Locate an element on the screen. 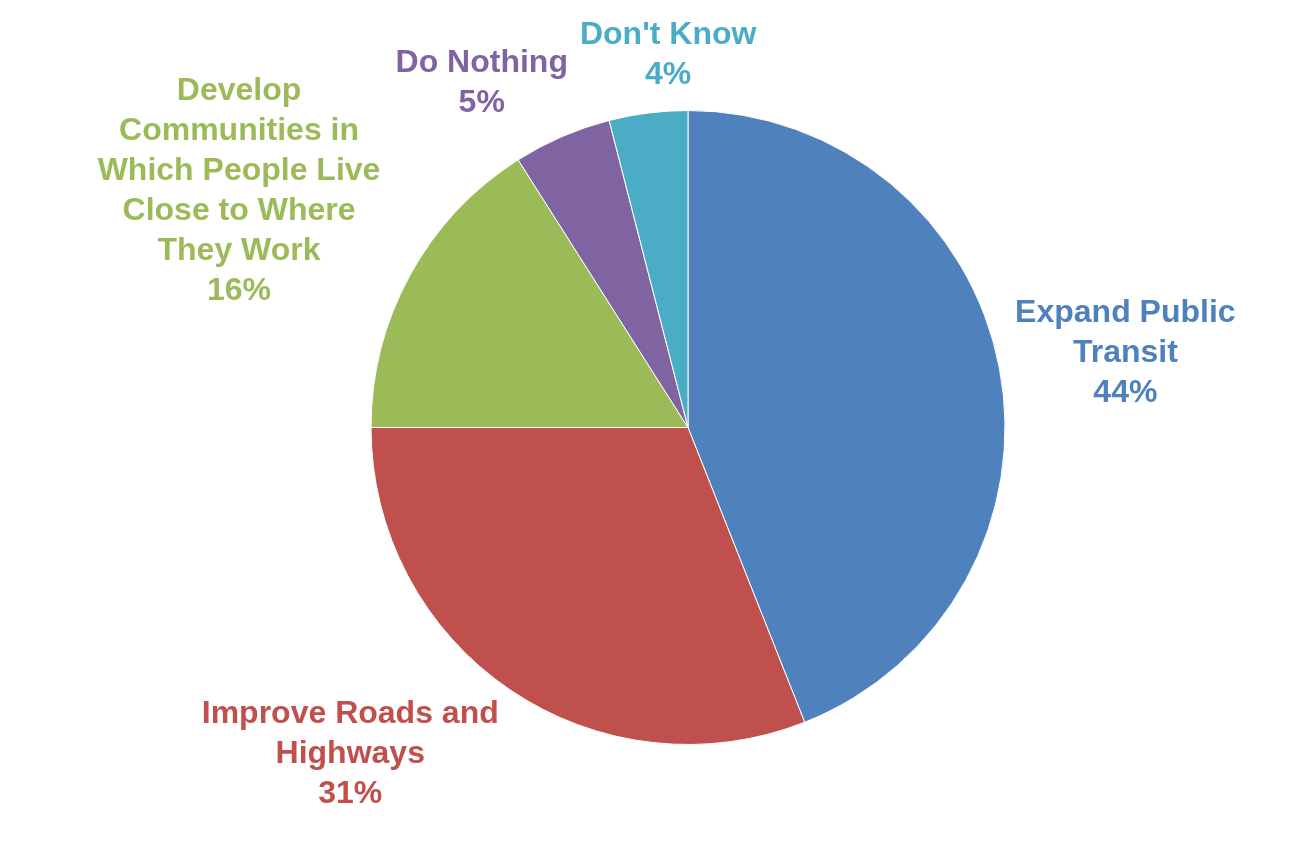  slice-label: Develop Communities in Which People Live Close to Where They Work is located at coordinates (239, 168).